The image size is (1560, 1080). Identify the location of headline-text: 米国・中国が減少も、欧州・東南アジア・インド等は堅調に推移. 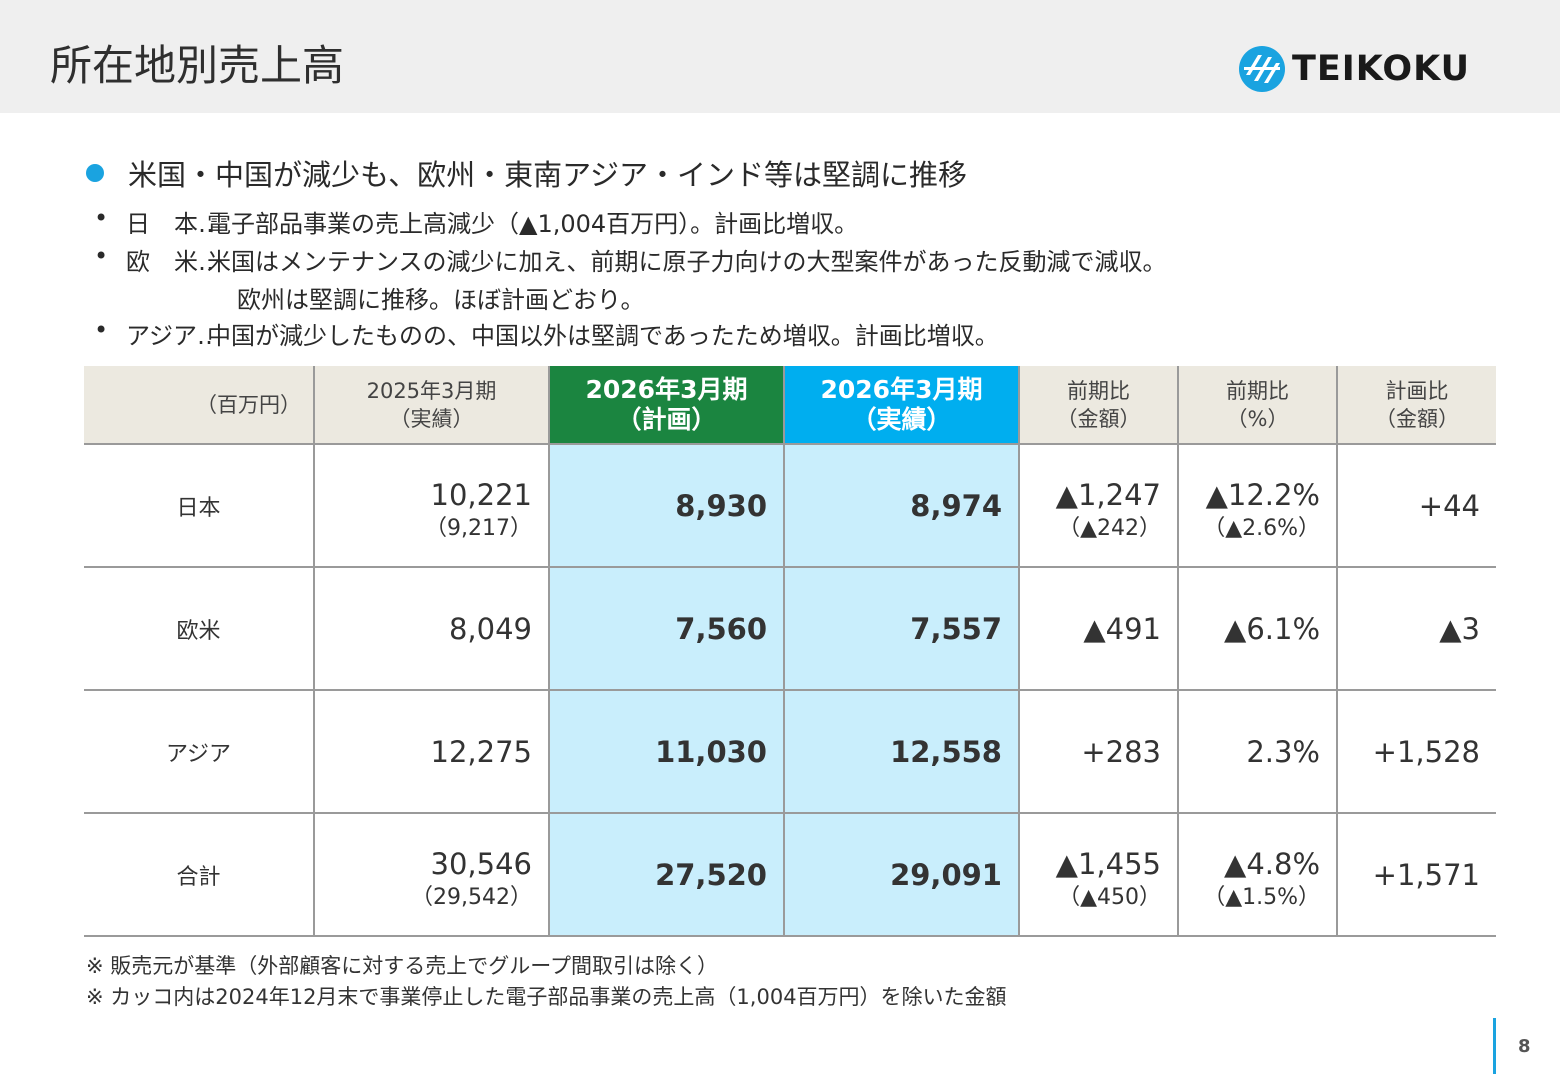
(547, 175).